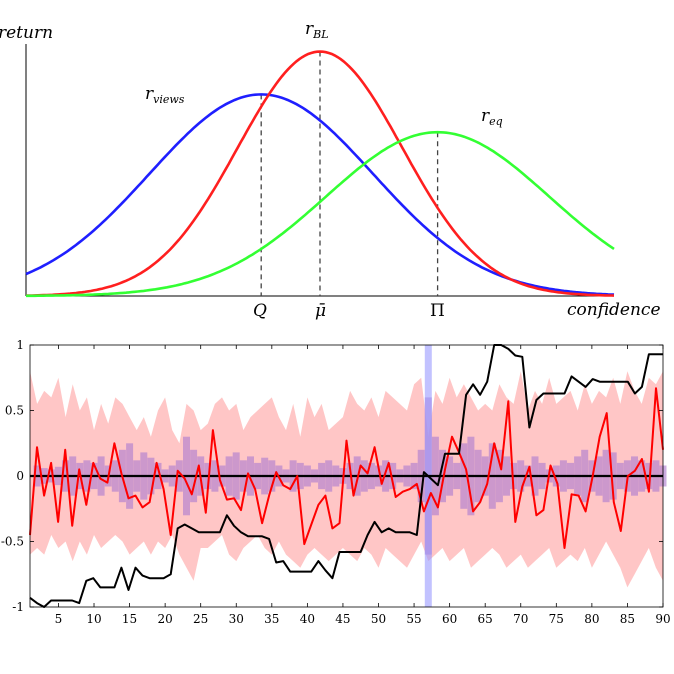 The image size is (674, 674). Describe the element at coordinates (317, 30) in the screenshot. I see `r-bl-label: rBL` at that location.